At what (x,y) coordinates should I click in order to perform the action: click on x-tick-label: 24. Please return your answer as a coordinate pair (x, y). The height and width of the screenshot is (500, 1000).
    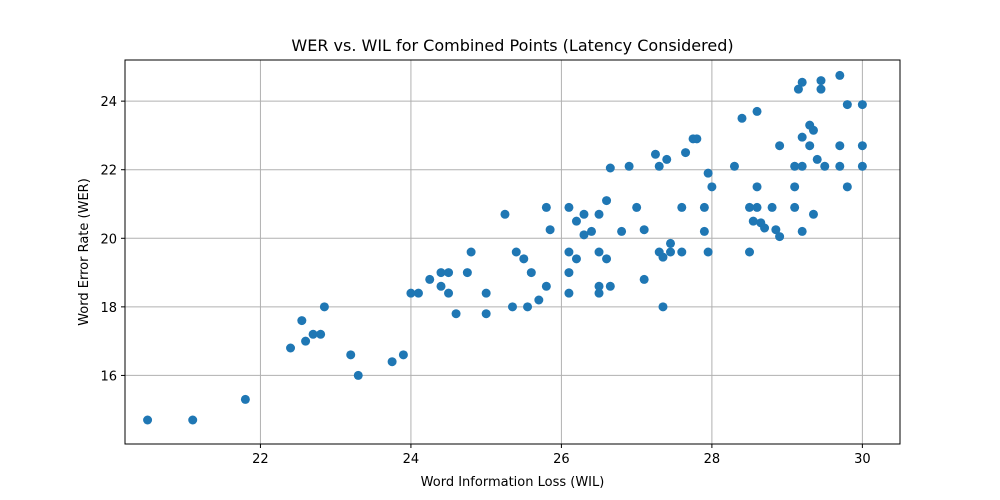
    Looking at the image, I should click on (411, 459).